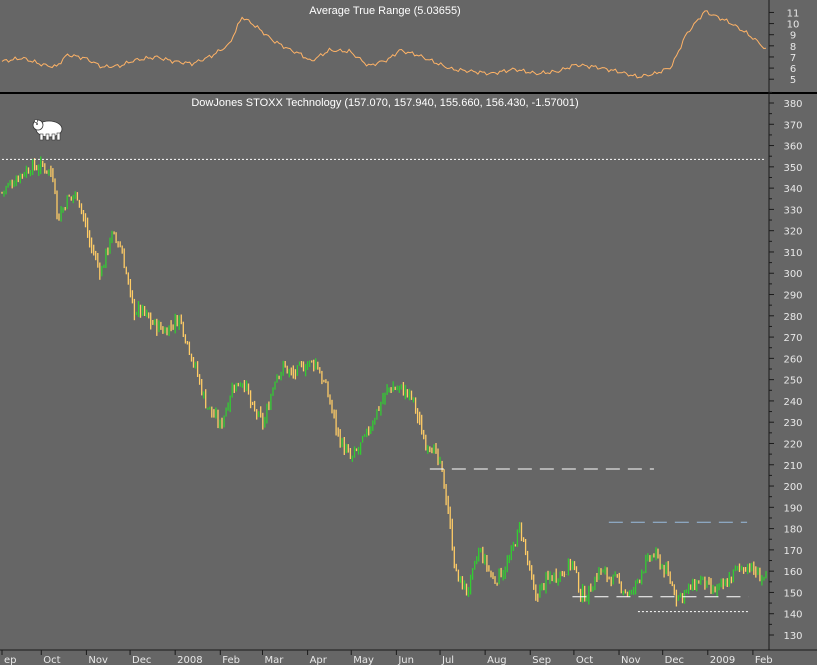  I want to click on price-y-tick-label: 150, so click(792, 593).